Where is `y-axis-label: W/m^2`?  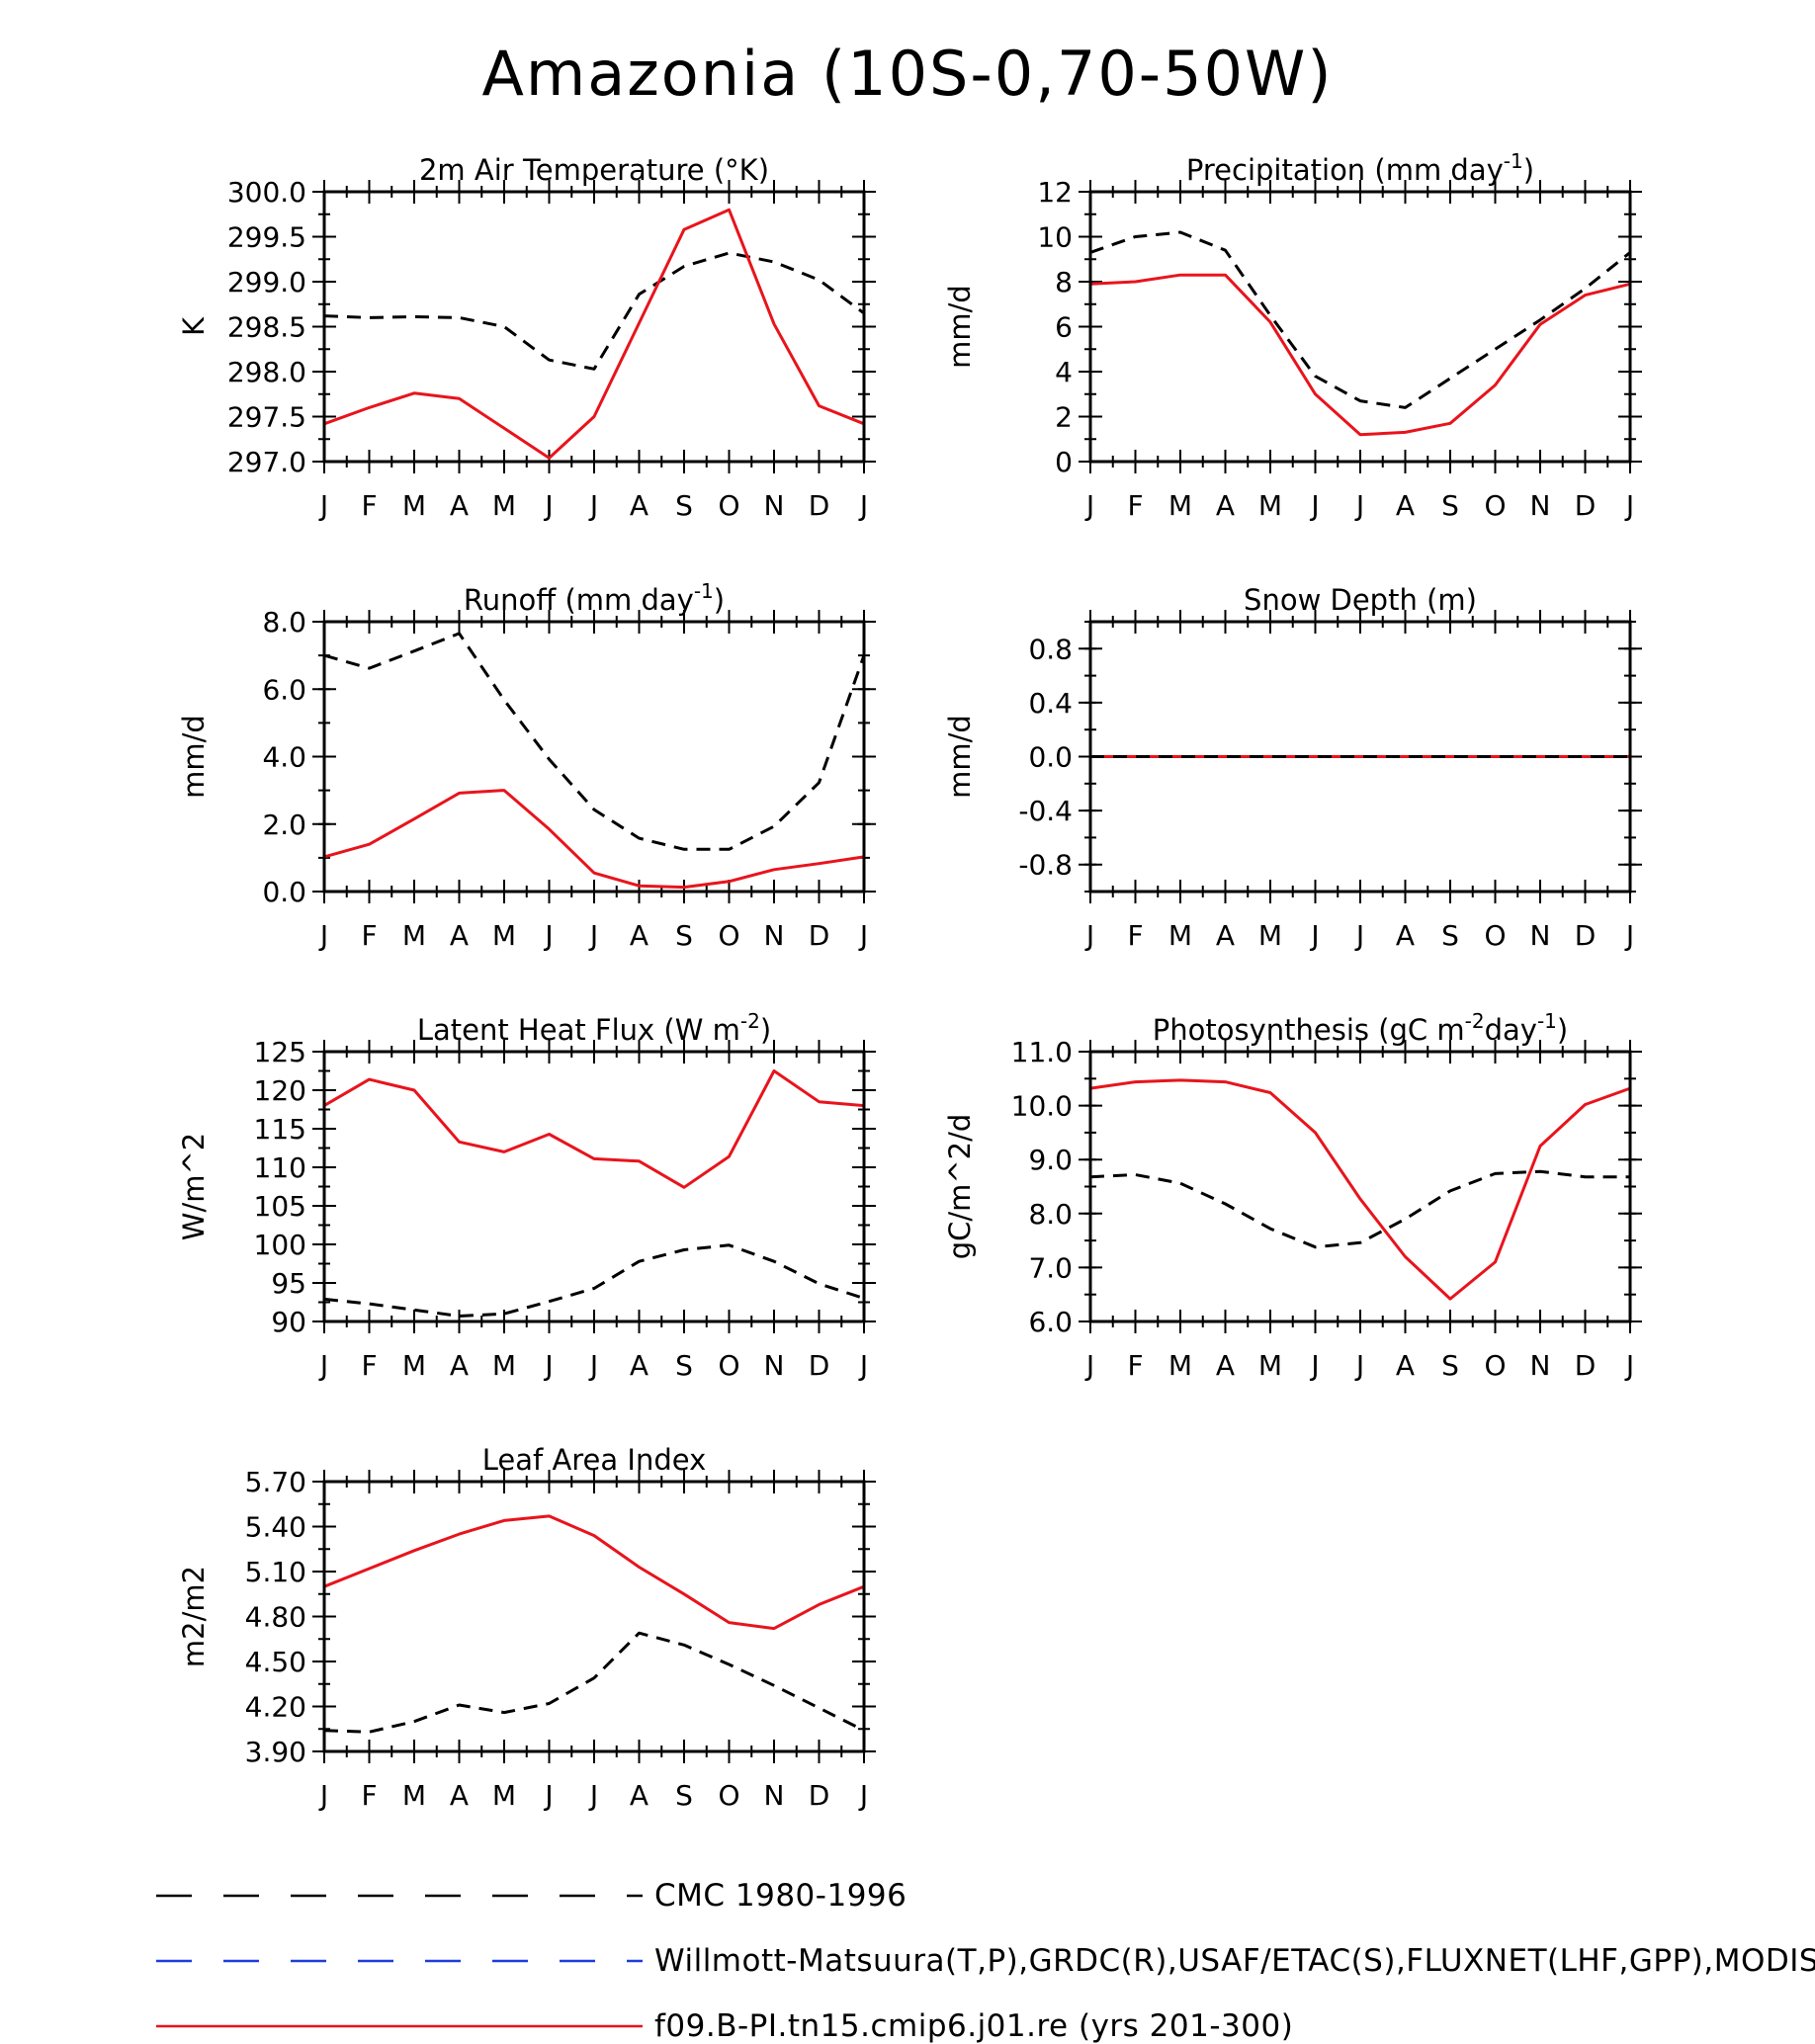
y-axis-label: W/m^2 is located at coordinates (194, 1186).